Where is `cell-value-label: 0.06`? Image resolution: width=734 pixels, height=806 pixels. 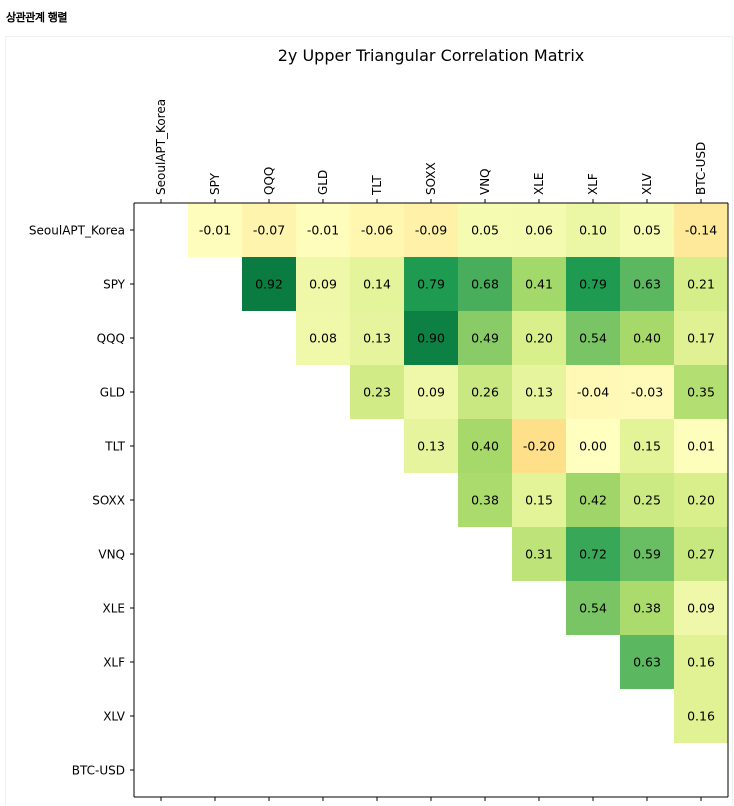
cell-value-label: 0.06 is located at coordinates (539, 230).